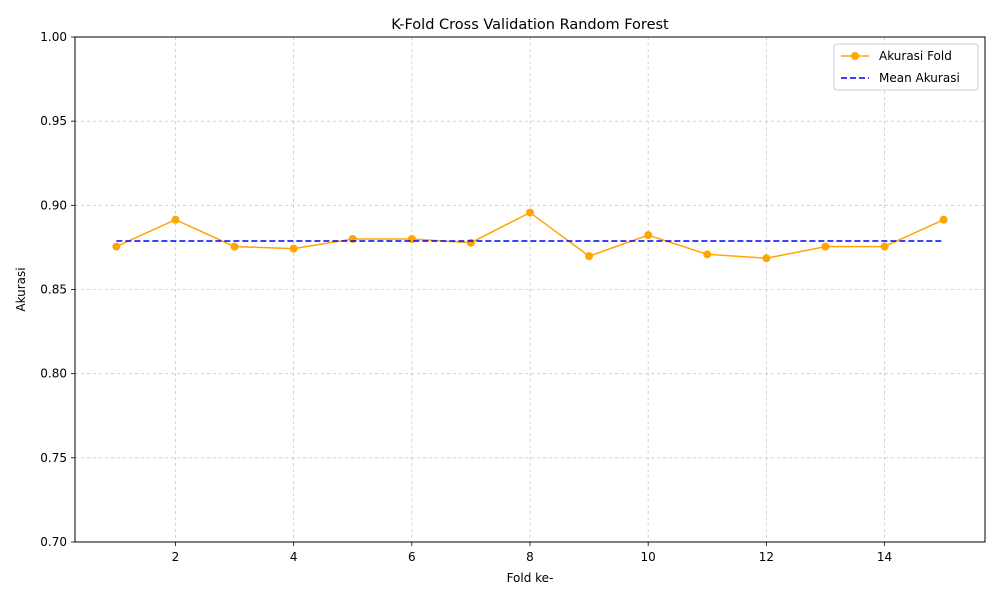  Describe the element at coordinates (53, 374) in the screenshot. I see `y-tick-label: 0.80` at that location.